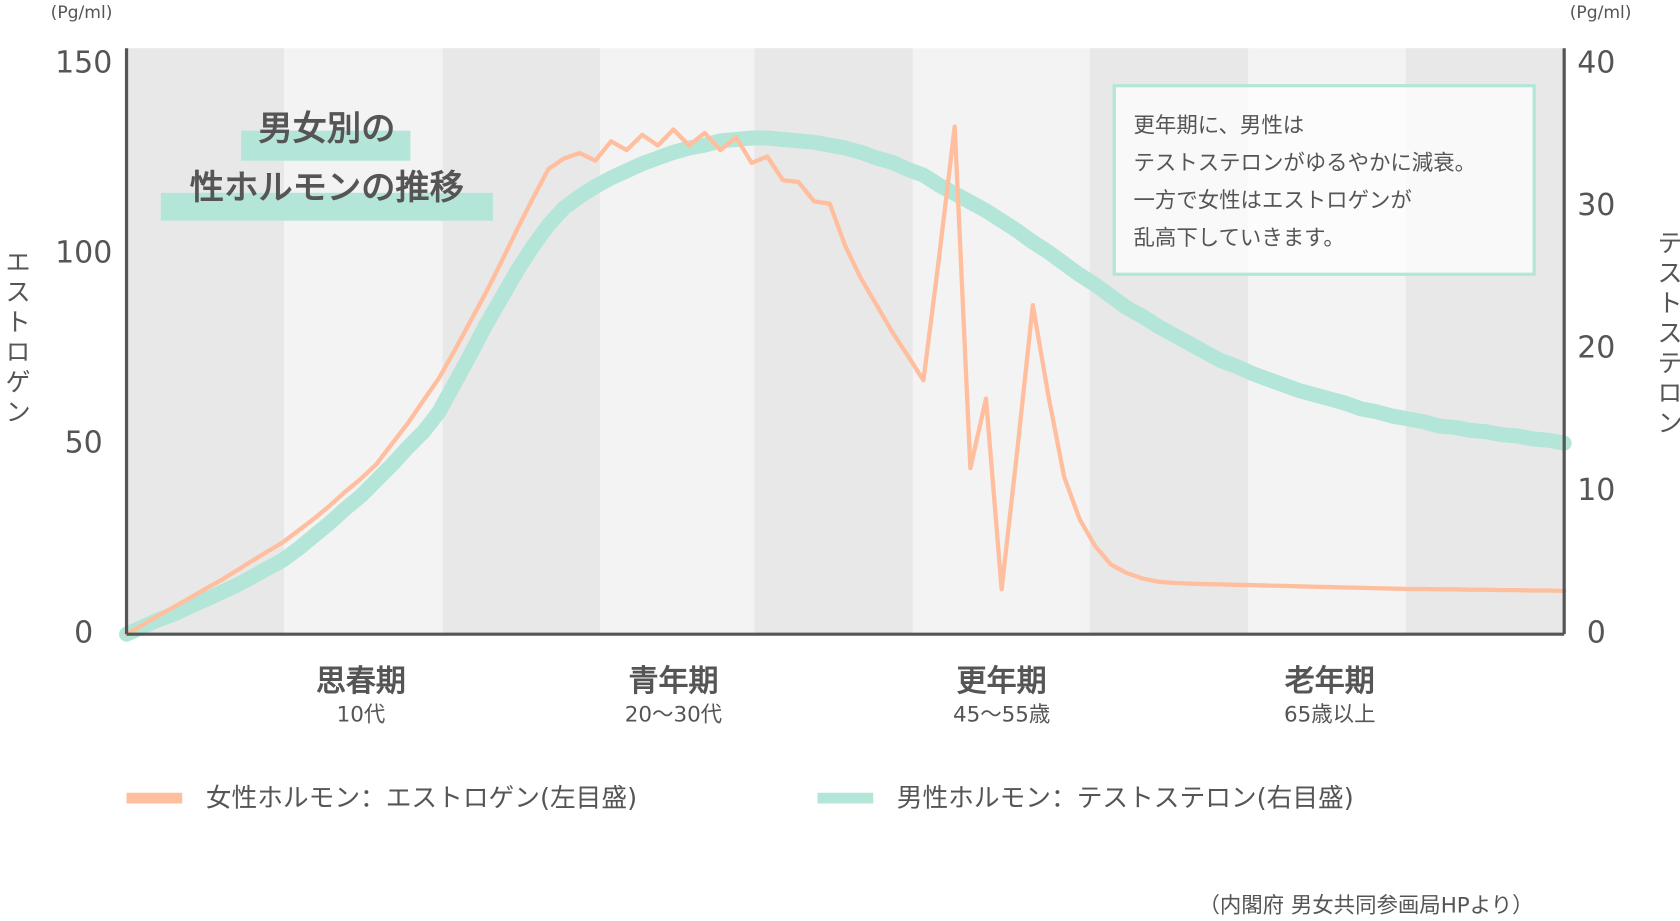 Image resolution: width=1680 pixels, height=921 pixels. What do you see at coordinates (1596, 490) in the screenshot?
I see `y2-tick-label: 10` at bounding box center [1596, 490].